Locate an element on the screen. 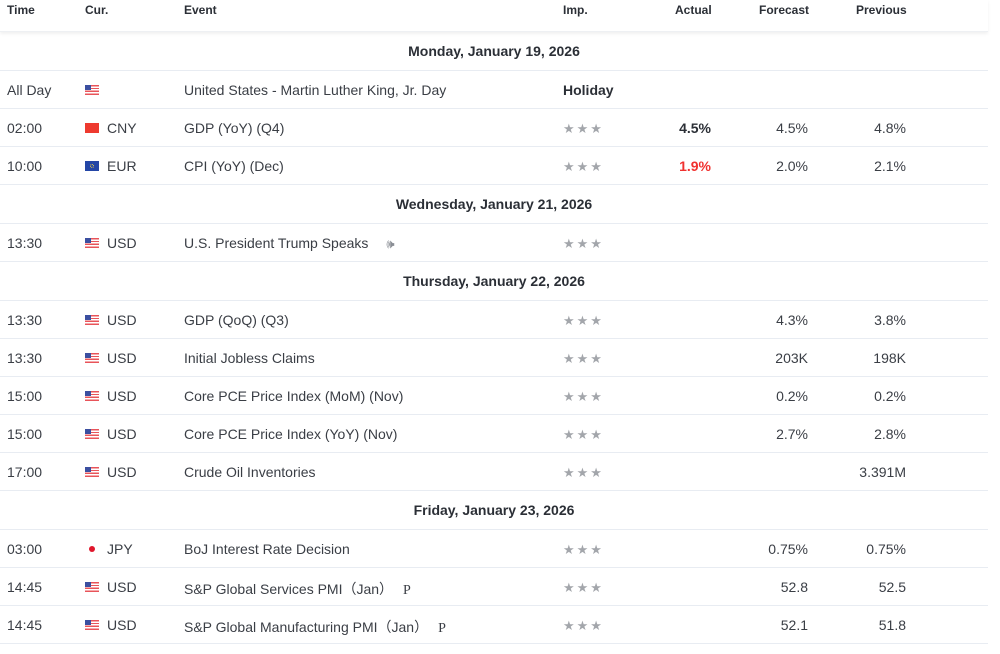 This screenshot has width=1000, height=654. previous-value: 0.75% is located at coordinates (886, 549).